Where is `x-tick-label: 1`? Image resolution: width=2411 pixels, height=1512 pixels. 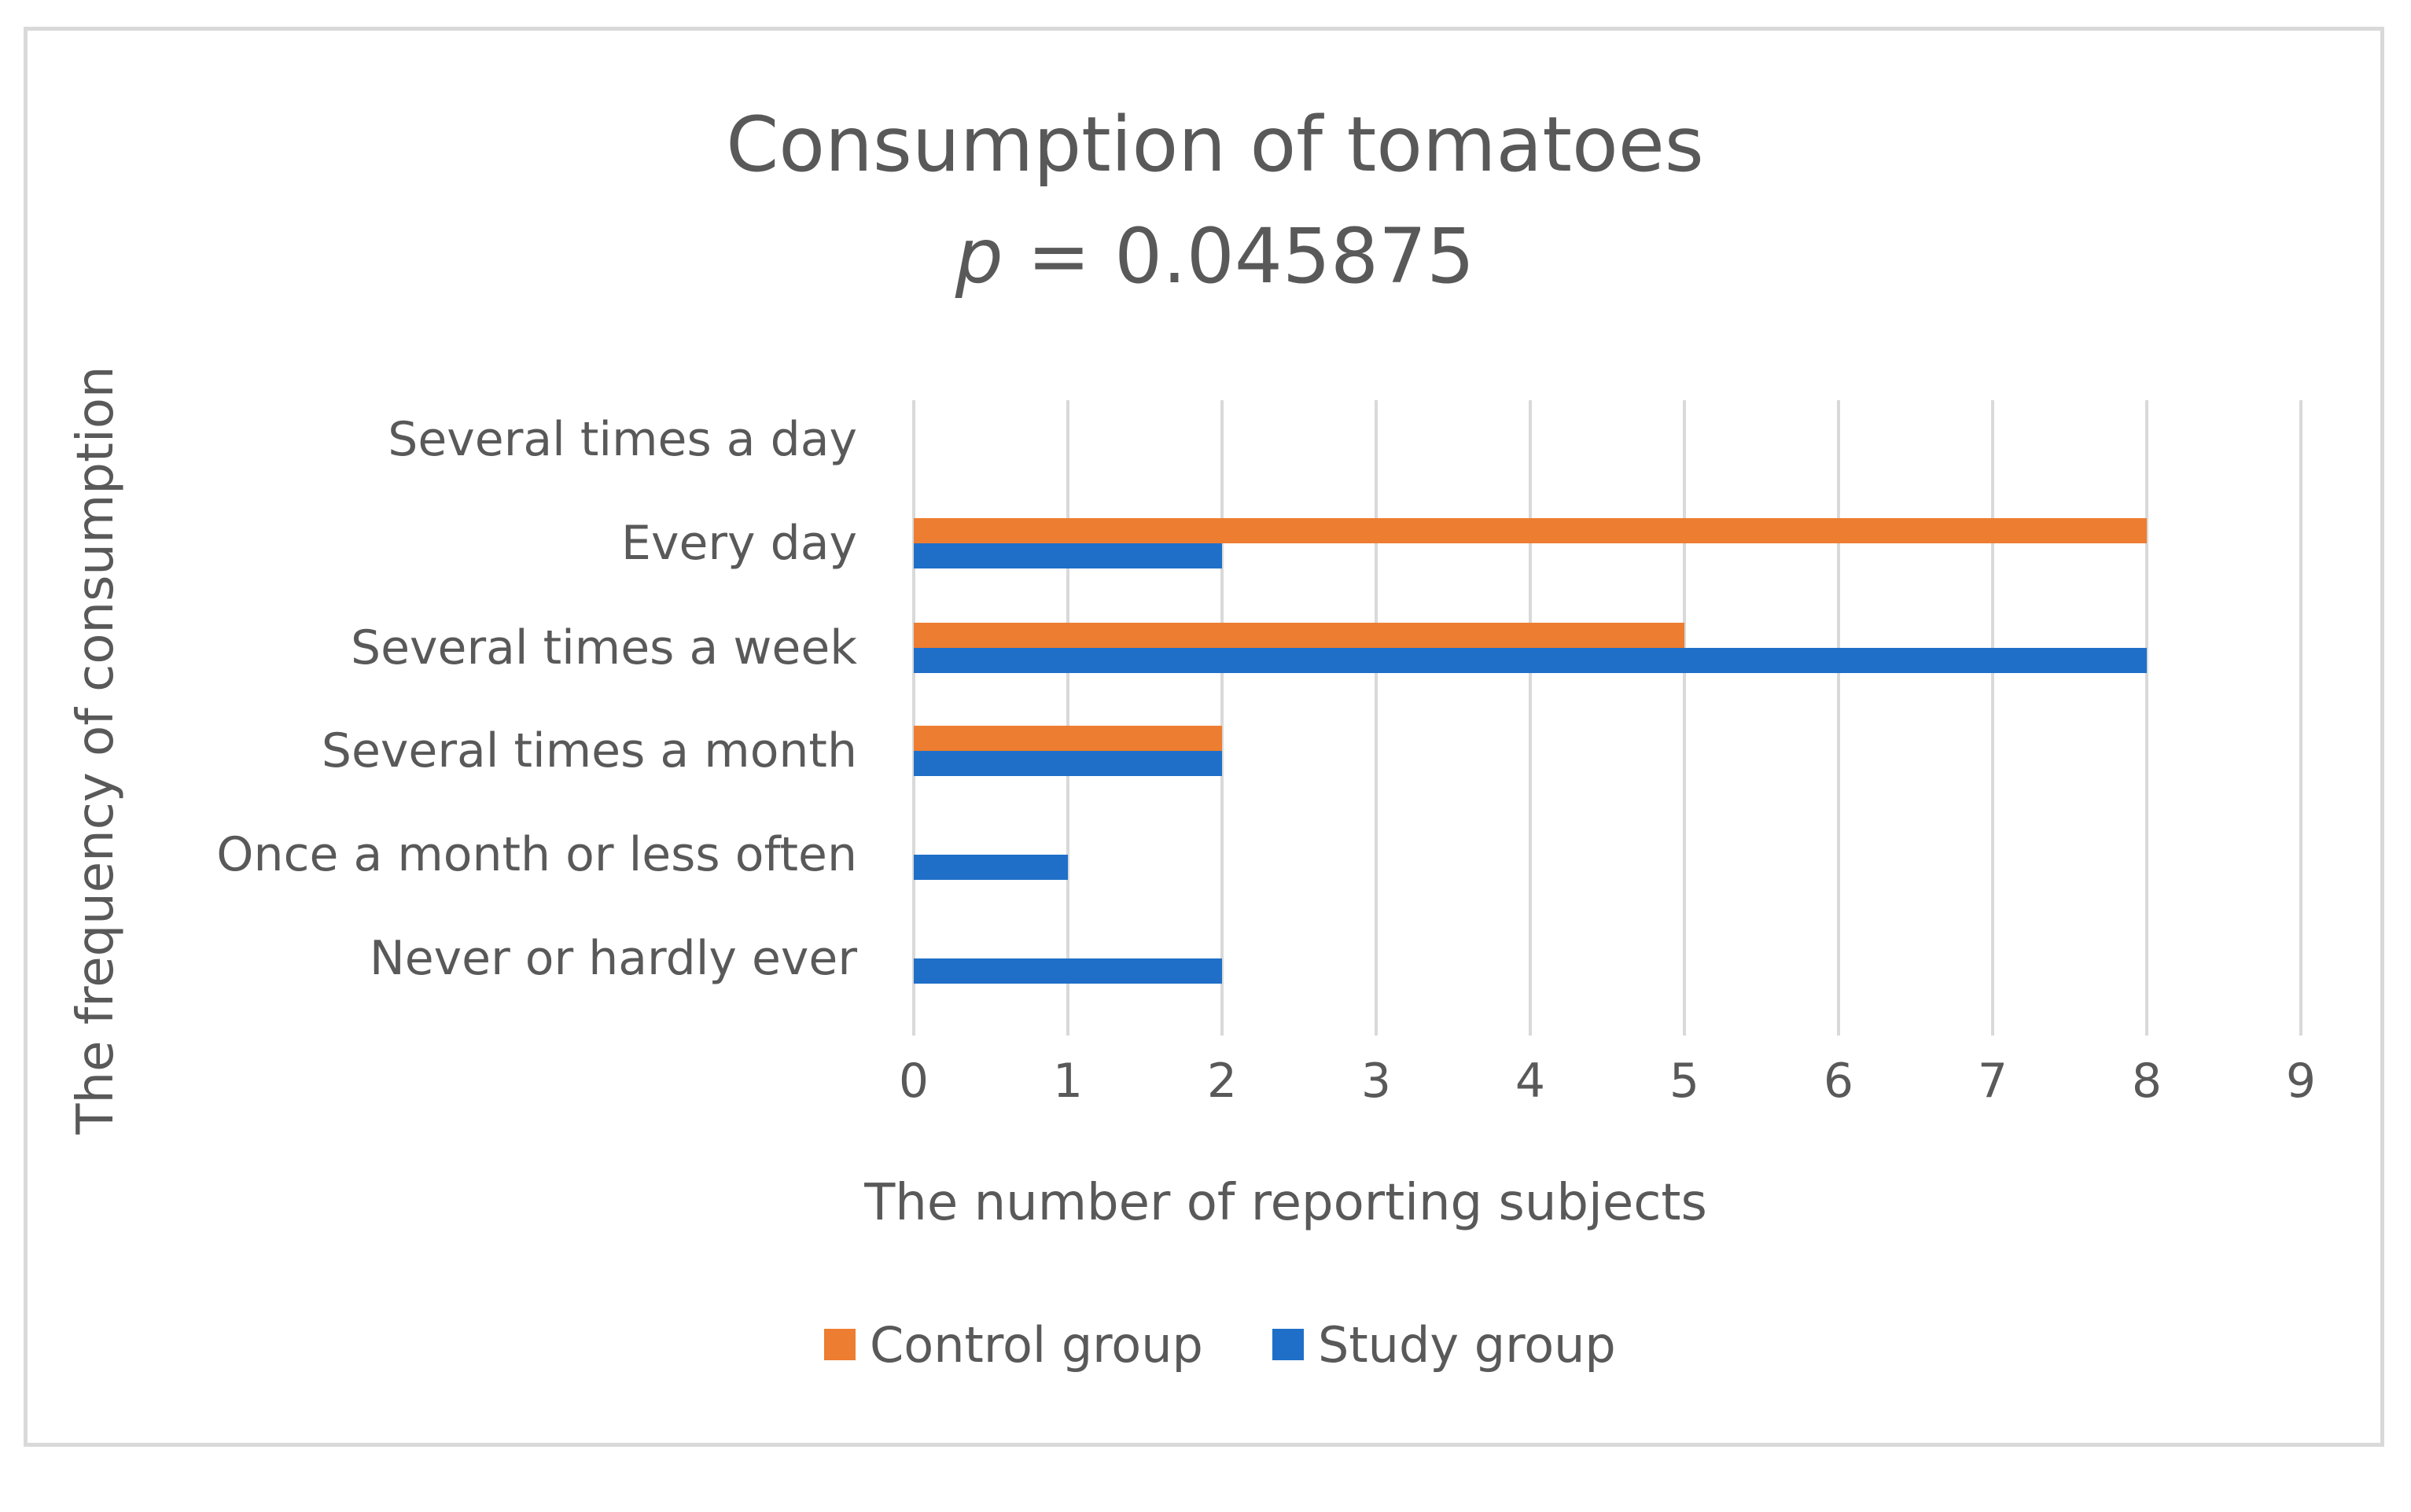 x-tick-label: 1 is located at coordinates (1068, 1081).